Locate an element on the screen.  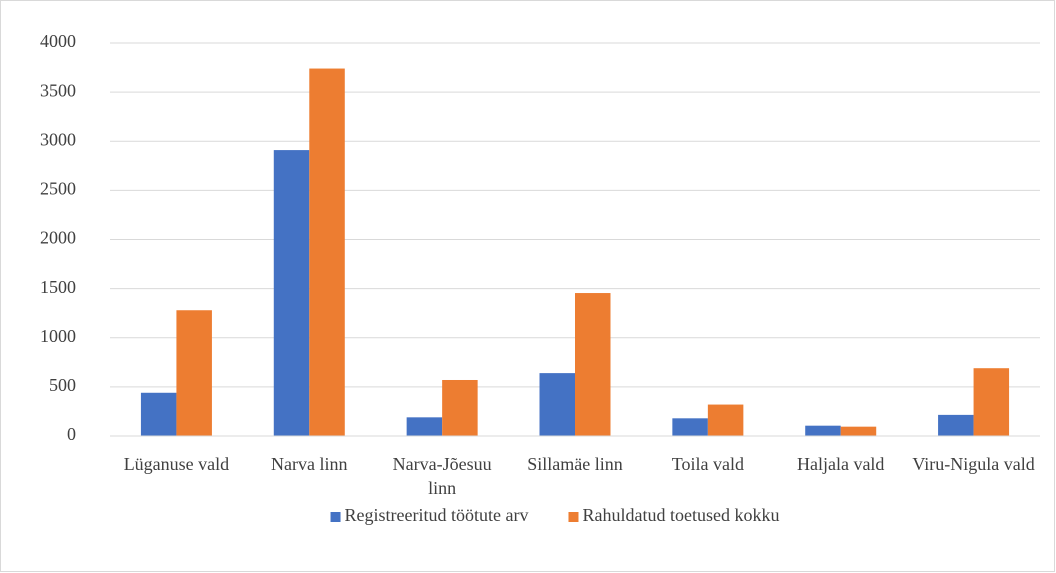
x-tick-label: Toila vald is located at coordinates (708, 464).